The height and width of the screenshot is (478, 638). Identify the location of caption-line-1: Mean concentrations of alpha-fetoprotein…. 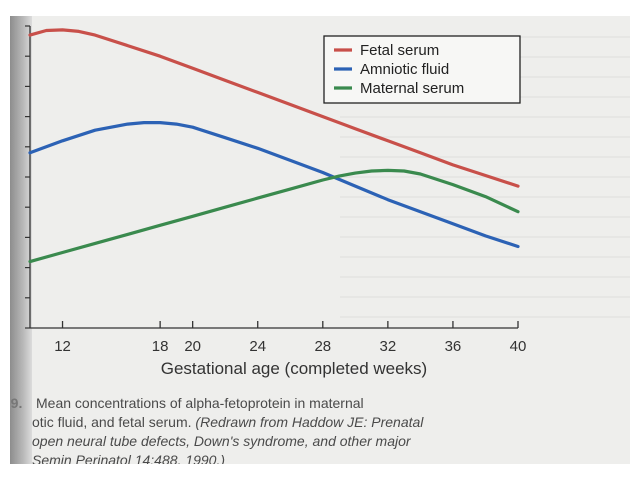
(200, 403).